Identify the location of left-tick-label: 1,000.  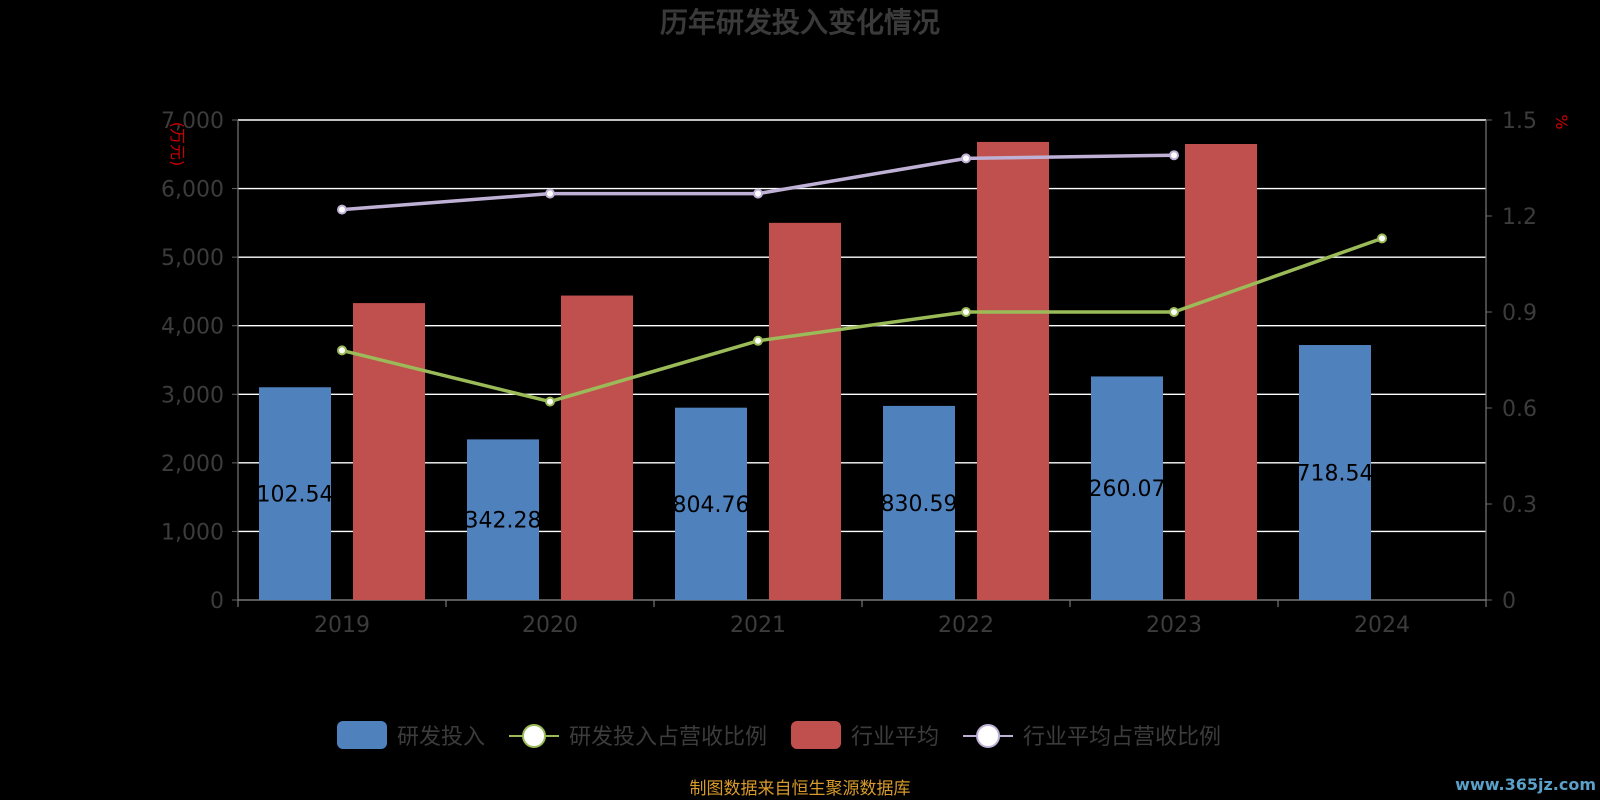
(192, 532).